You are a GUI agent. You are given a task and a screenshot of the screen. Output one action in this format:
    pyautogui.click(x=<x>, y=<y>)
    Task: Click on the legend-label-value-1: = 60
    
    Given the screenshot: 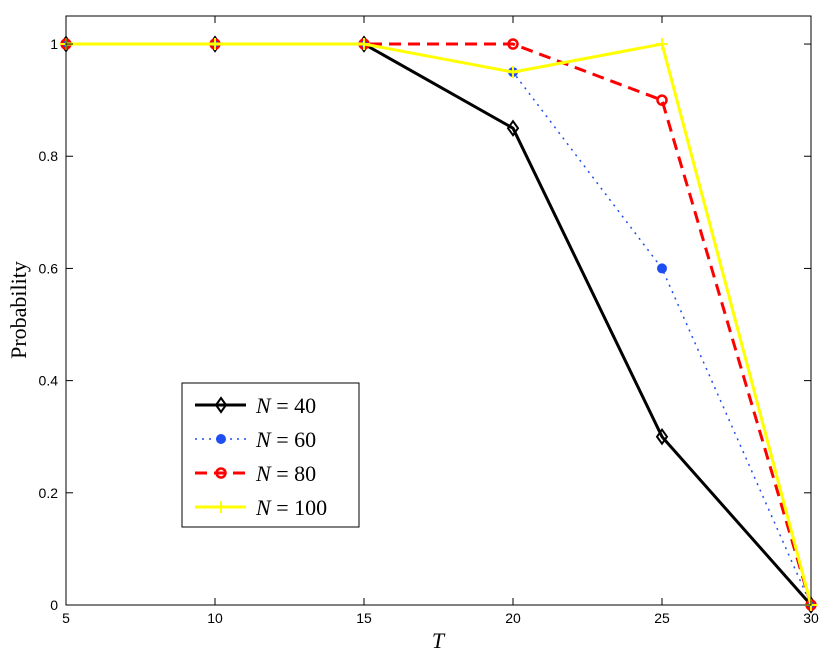 What is the action you would take?
    pyautogui.click(x=293, y=439)
    